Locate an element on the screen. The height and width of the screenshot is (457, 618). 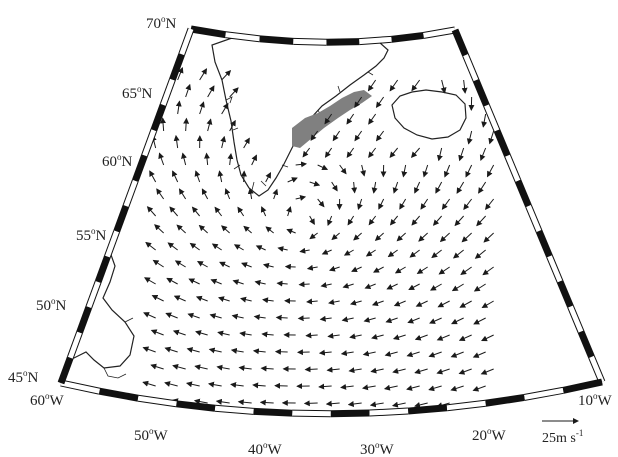
longitude-labels: 60oW 50oW 40oW 30oW 20oW 10oW is located at coordinates (321, 424).